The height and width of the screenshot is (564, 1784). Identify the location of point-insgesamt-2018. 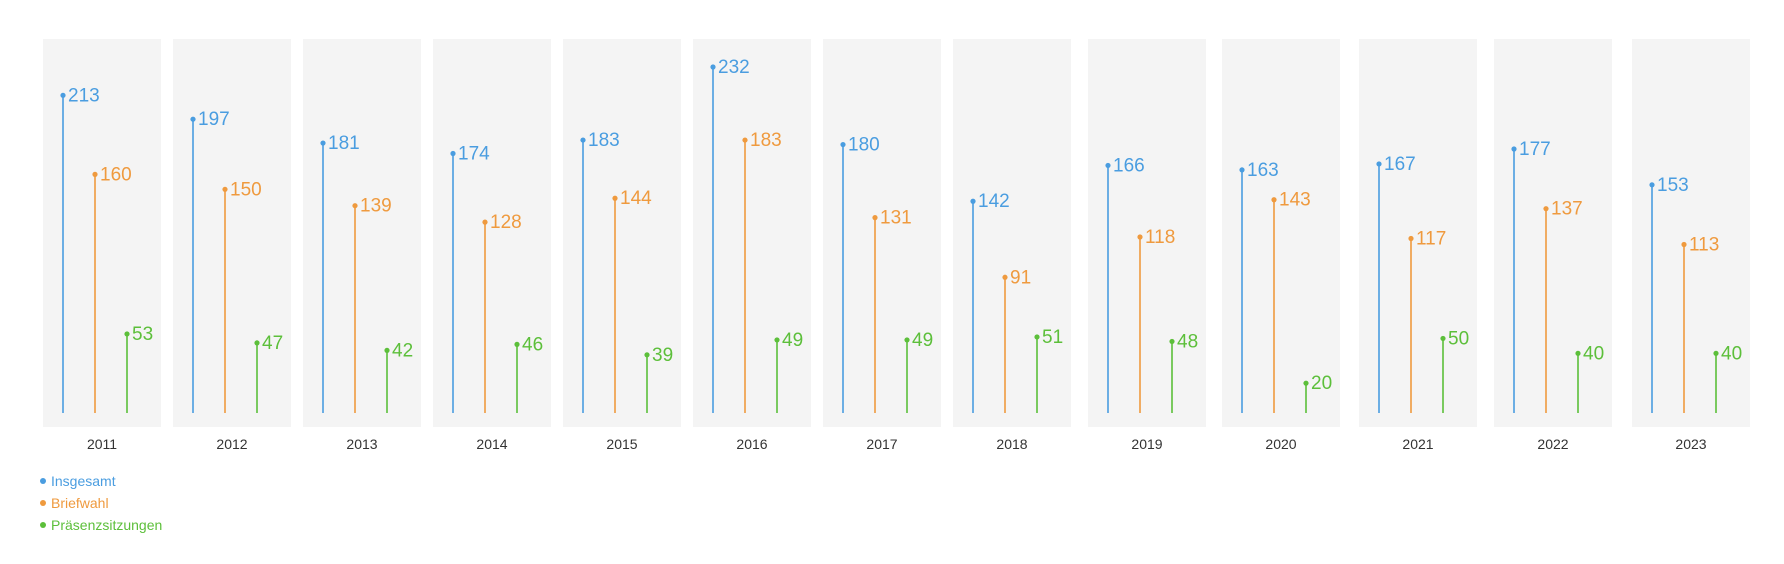
(973, 201).